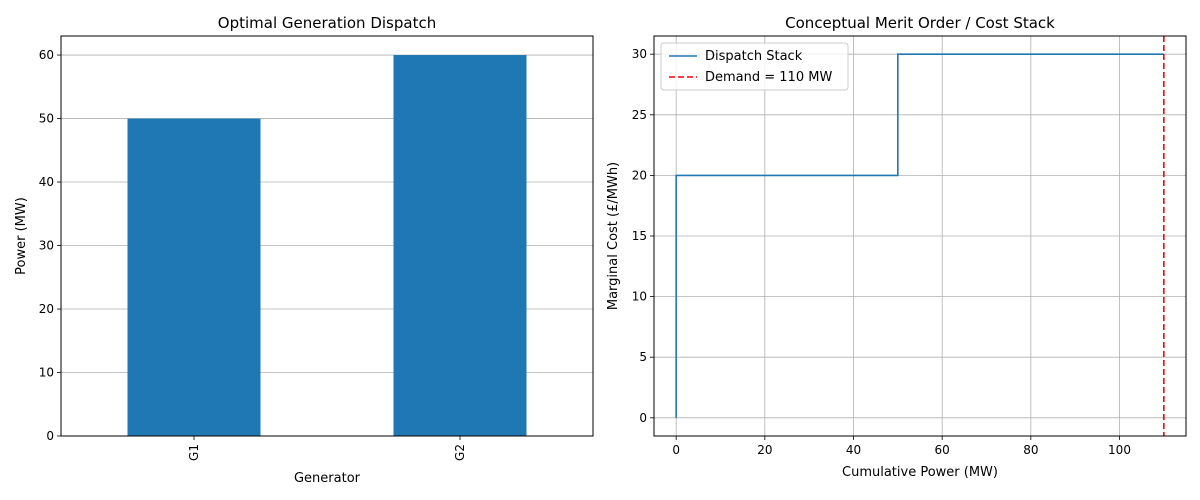 This screenshot has height=500, width=1200. I want to click on chart1-bar-g1, so click(194, 277).